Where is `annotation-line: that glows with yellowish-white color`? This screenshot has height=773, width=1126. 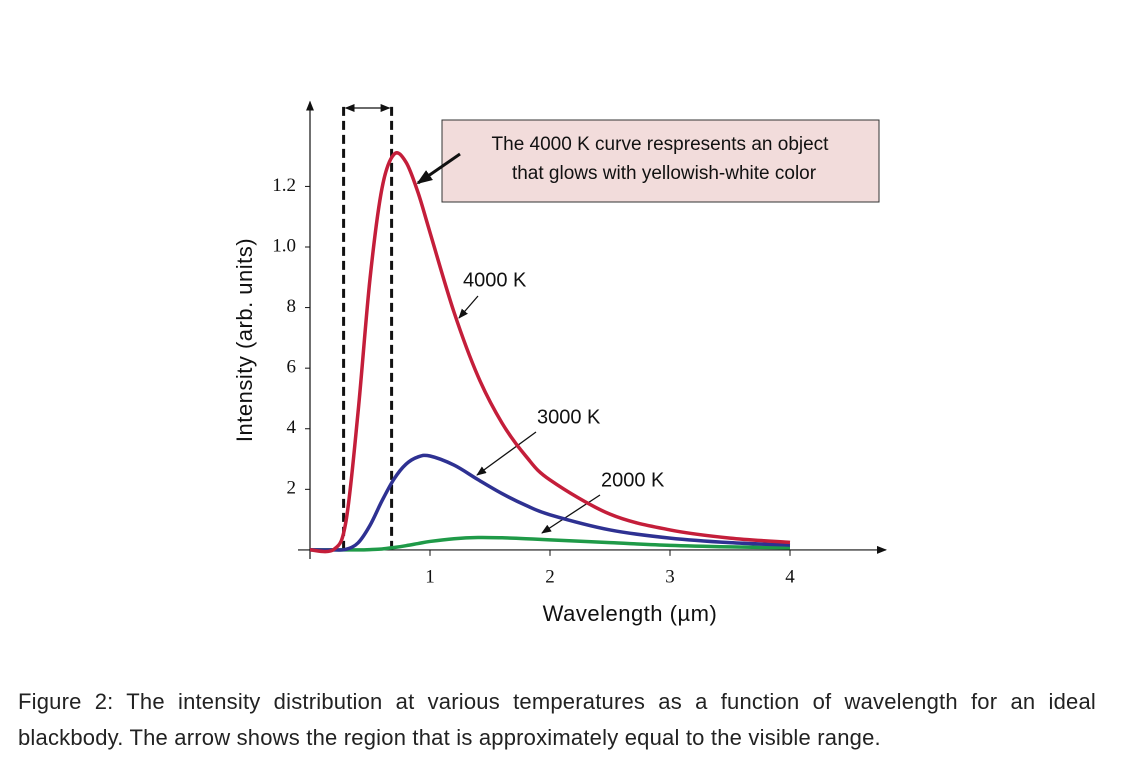 annotation-line: that glows with yellowish-white color is located at coordinates (664, 173).